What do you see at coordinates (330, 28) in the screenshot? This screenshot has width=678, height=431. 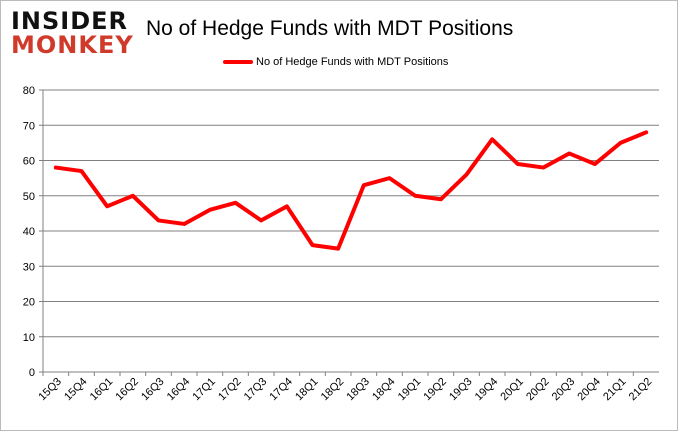 I see `chart-title: No of Hedge Funds with MDT Positions` at bounding box center [330, 28].